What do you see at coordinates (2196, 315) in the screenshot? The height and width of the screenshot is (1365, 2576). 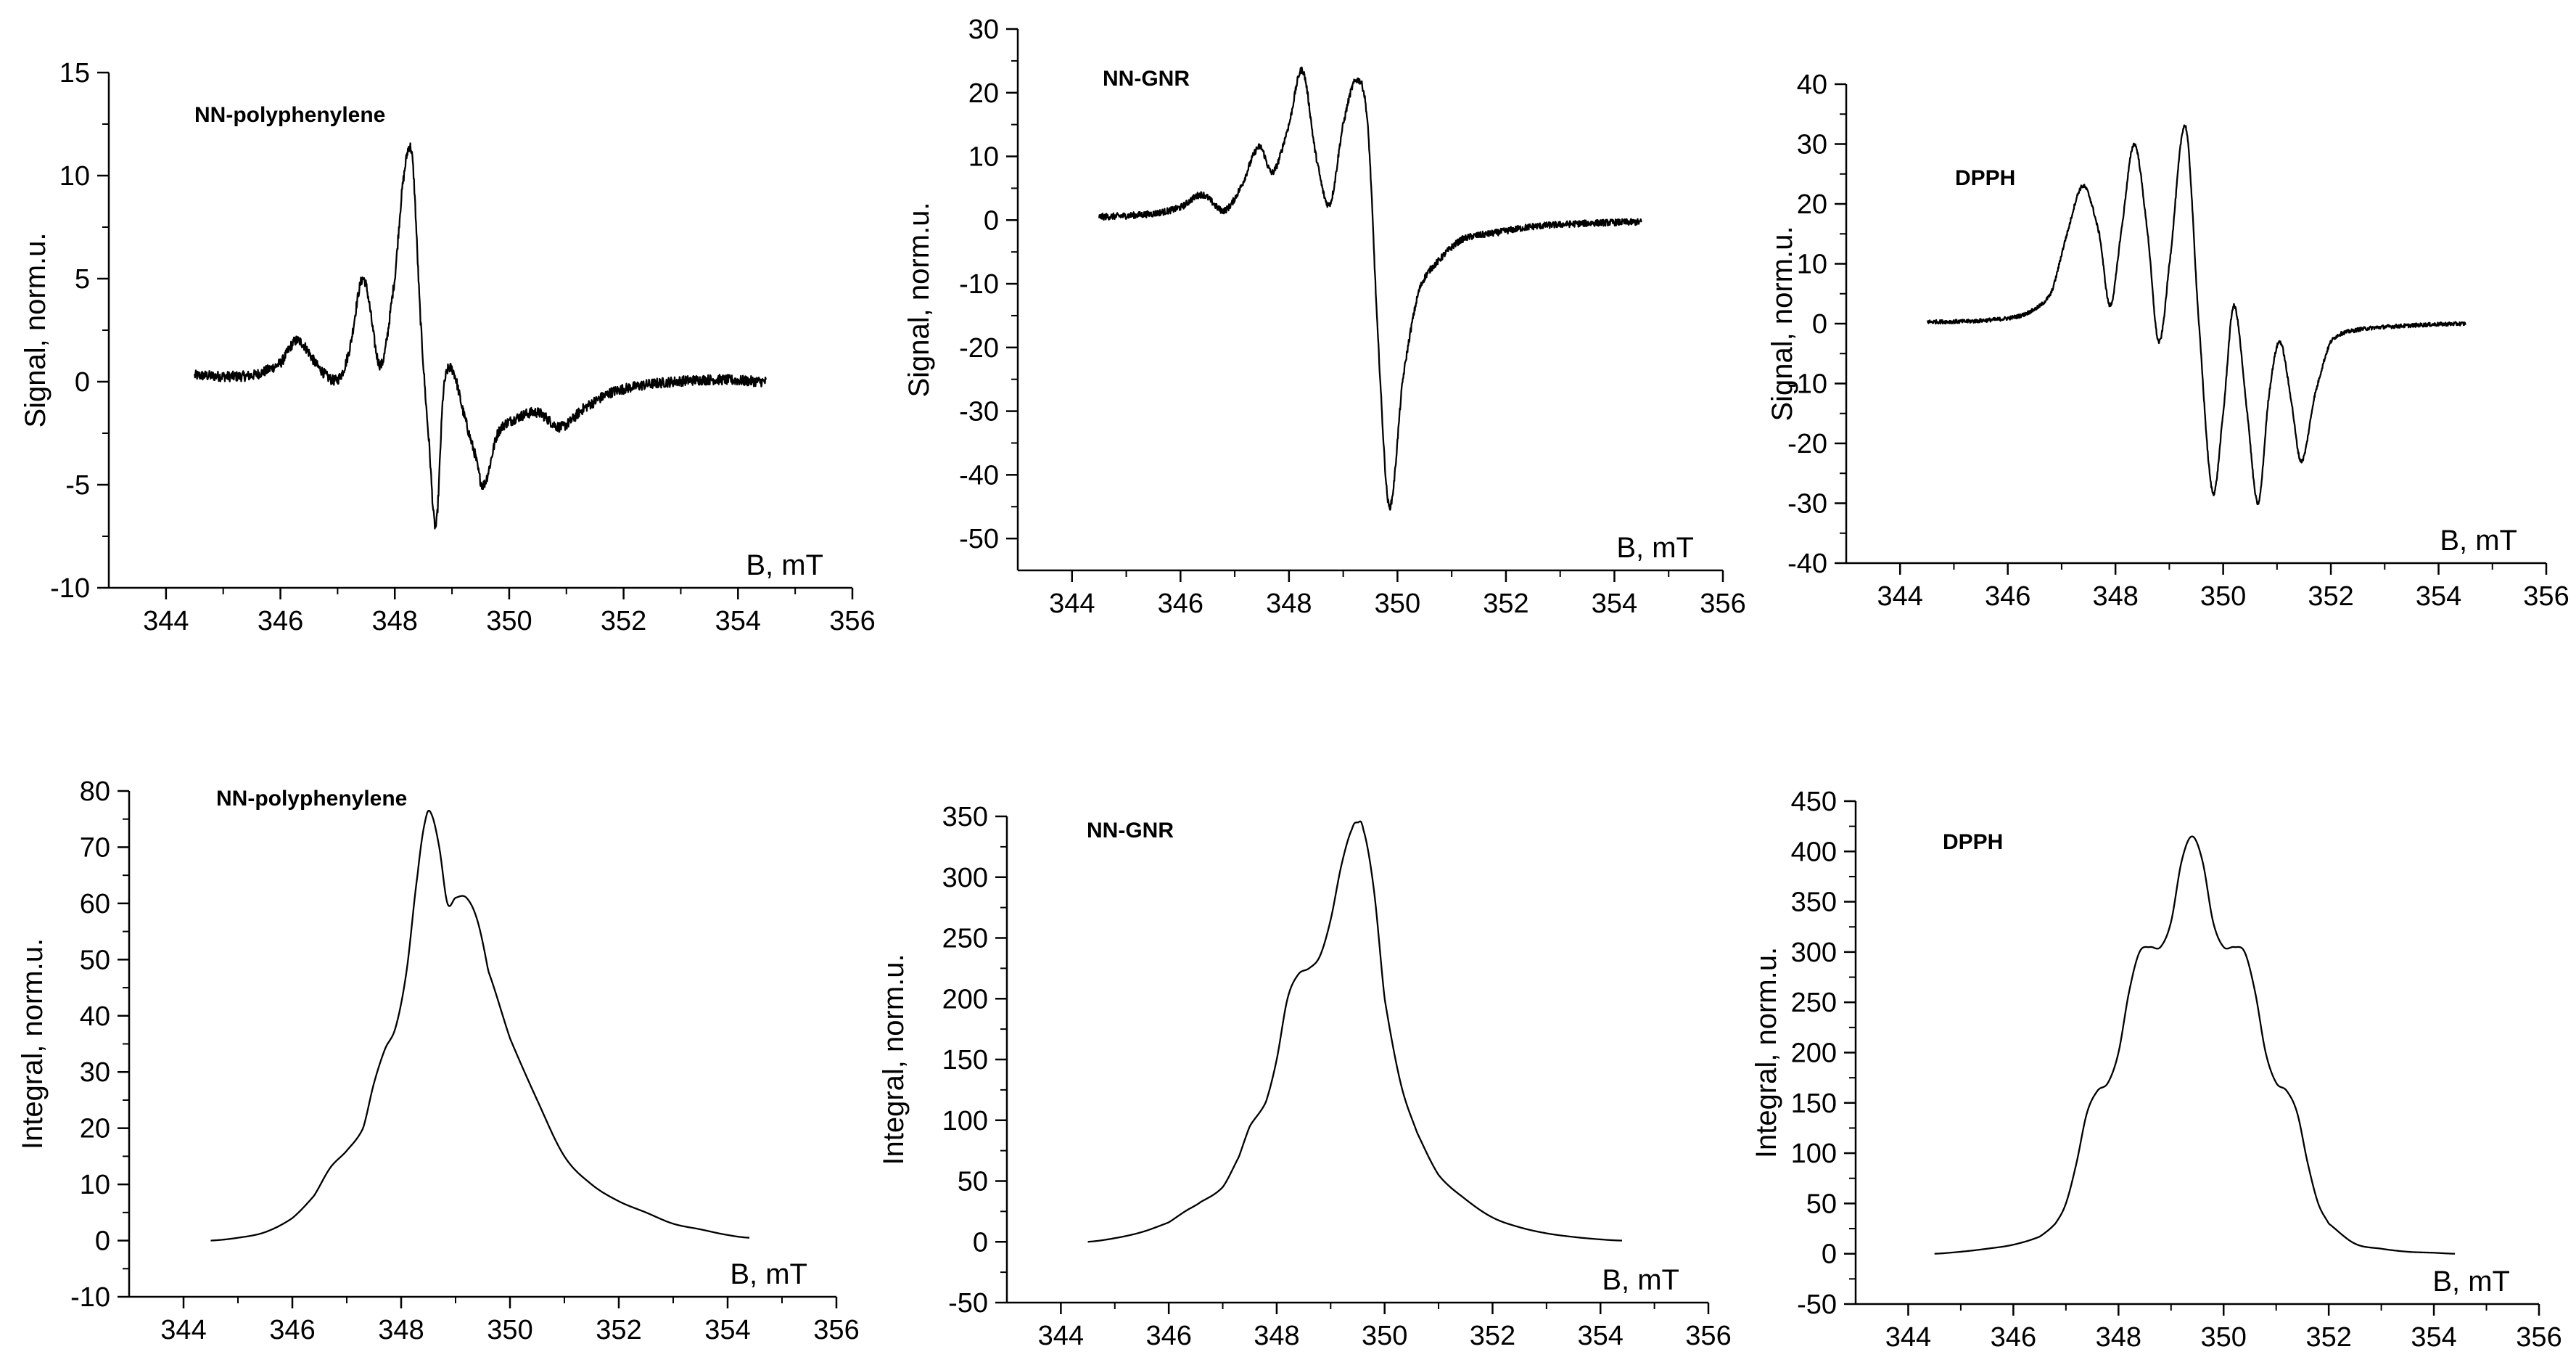 I see `series-line-dpph` at bounding box center [2196, 315].